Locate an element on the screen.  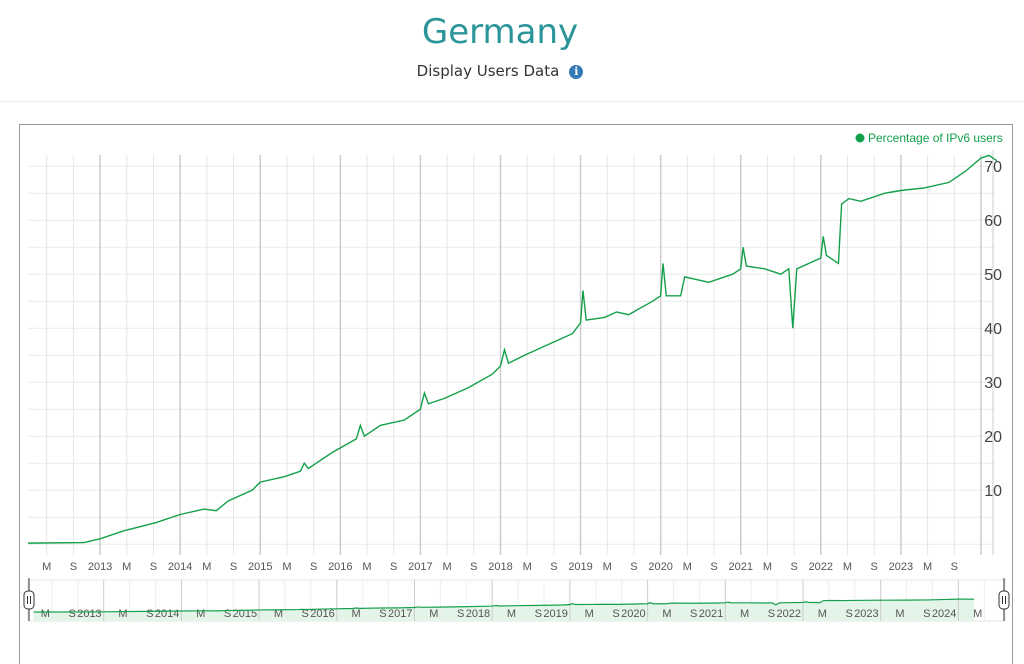
navigator-label: 2024 is located at coordinates (944, 614).